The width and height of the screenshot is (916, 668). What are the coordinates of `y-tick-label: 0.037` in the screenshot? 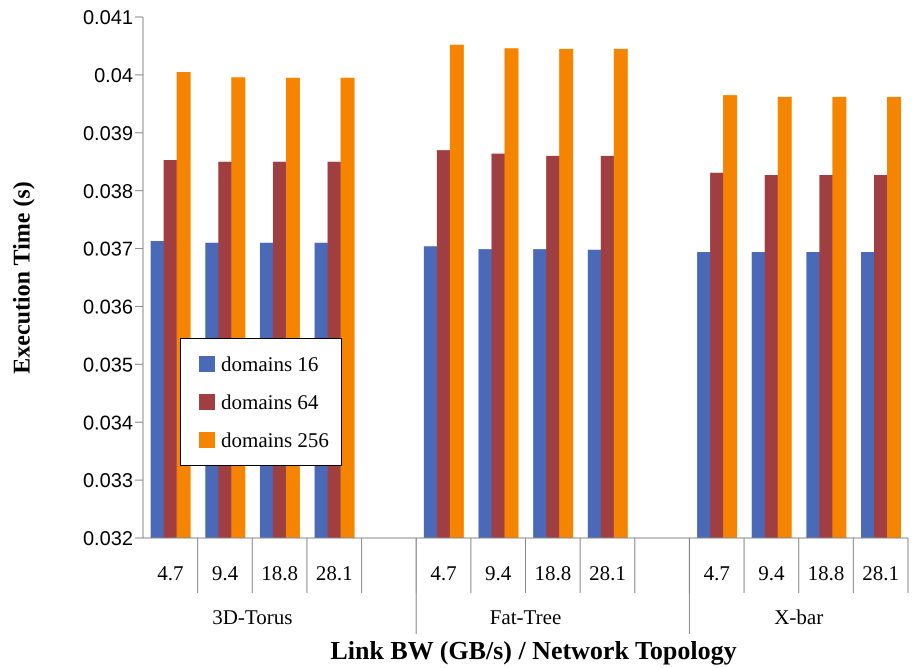 It's located at (107, 249).